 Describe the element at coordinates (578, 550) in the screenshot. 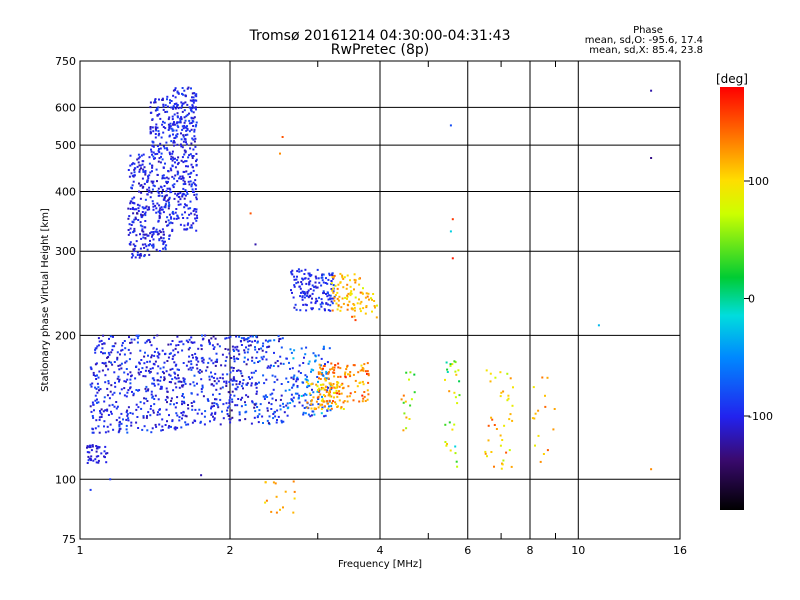

I see `x-tick-label: 10` at that location.